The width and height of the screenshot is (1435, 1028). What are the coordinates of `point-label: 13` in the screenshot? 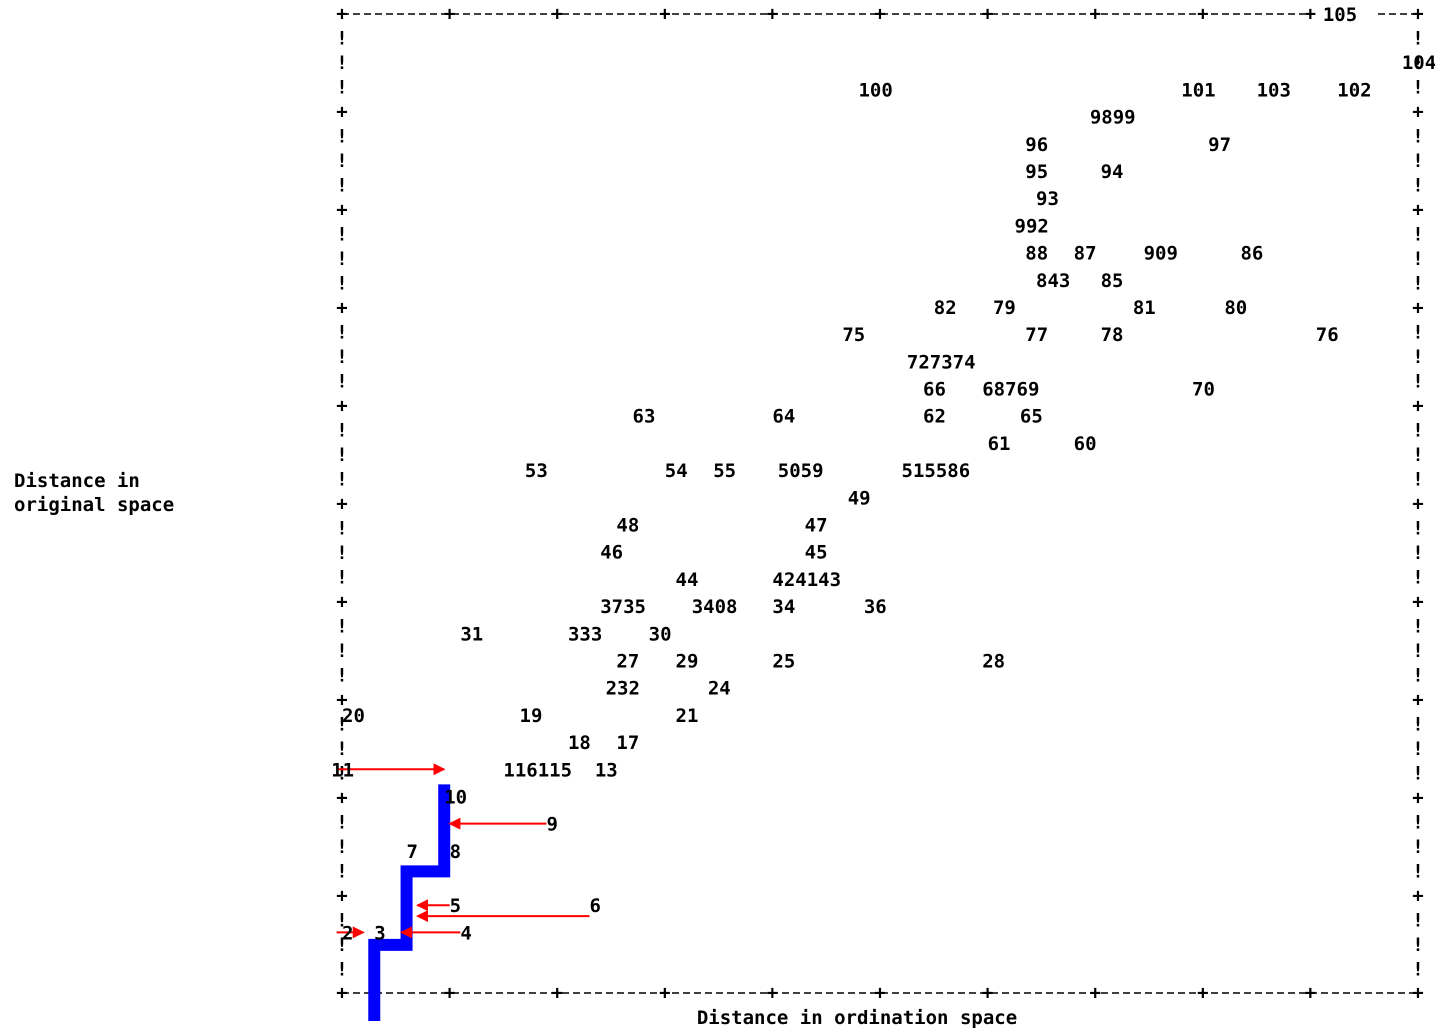 It's located at (606, 770).